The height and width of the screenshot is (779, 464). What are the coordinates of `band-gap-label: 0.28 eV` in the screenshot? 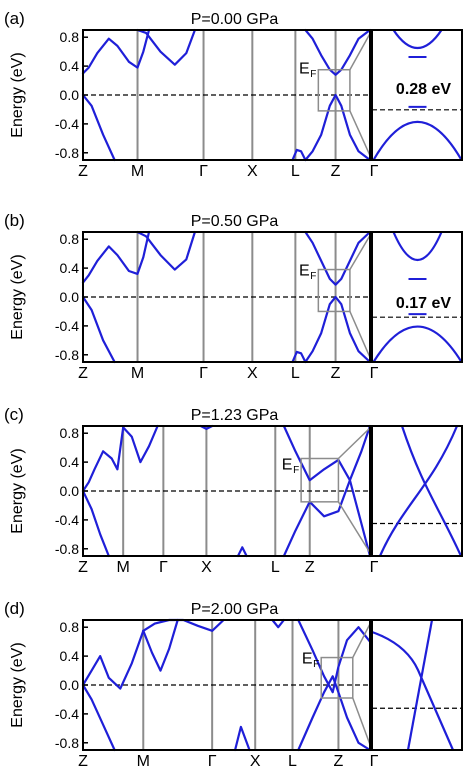 It's located at (423, 89).